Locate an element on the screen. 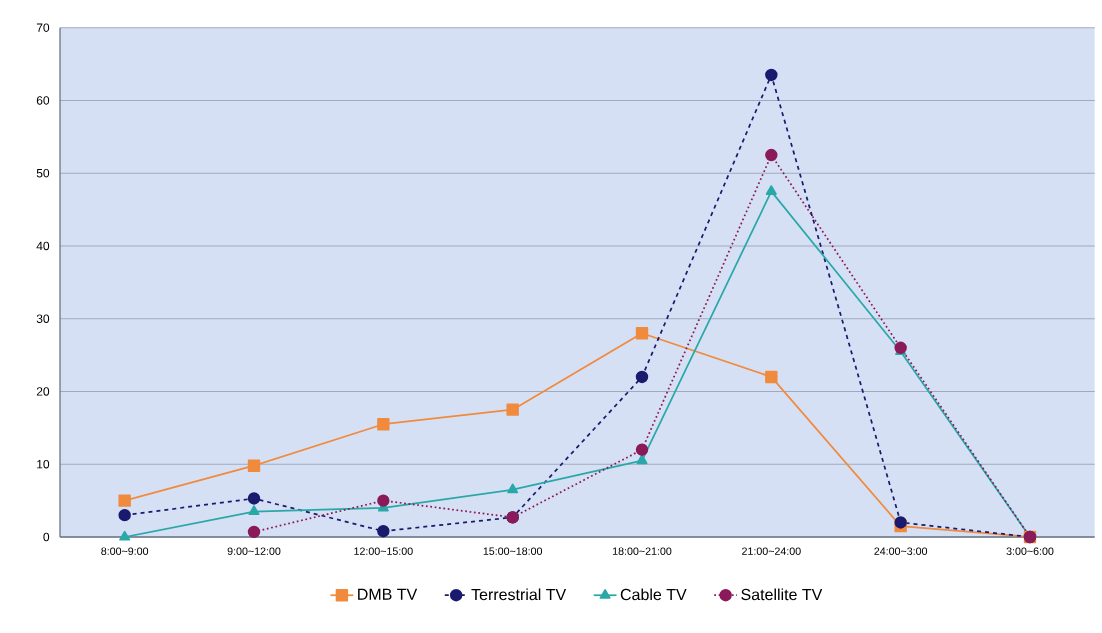 This screenshot has width=1102, height=633. y-tick-label: 70 is located at coordinates (43, 27).